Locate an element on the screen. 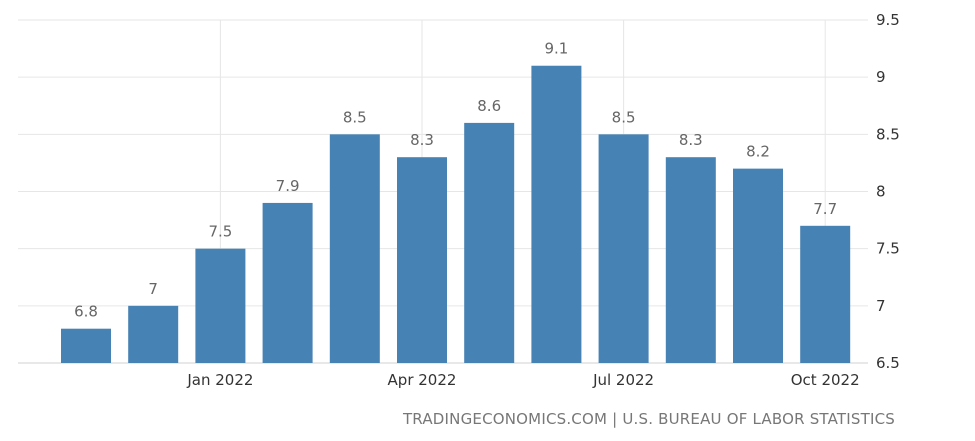  x-tick-label: Apr 2022 is located at coordinates (422, 380).